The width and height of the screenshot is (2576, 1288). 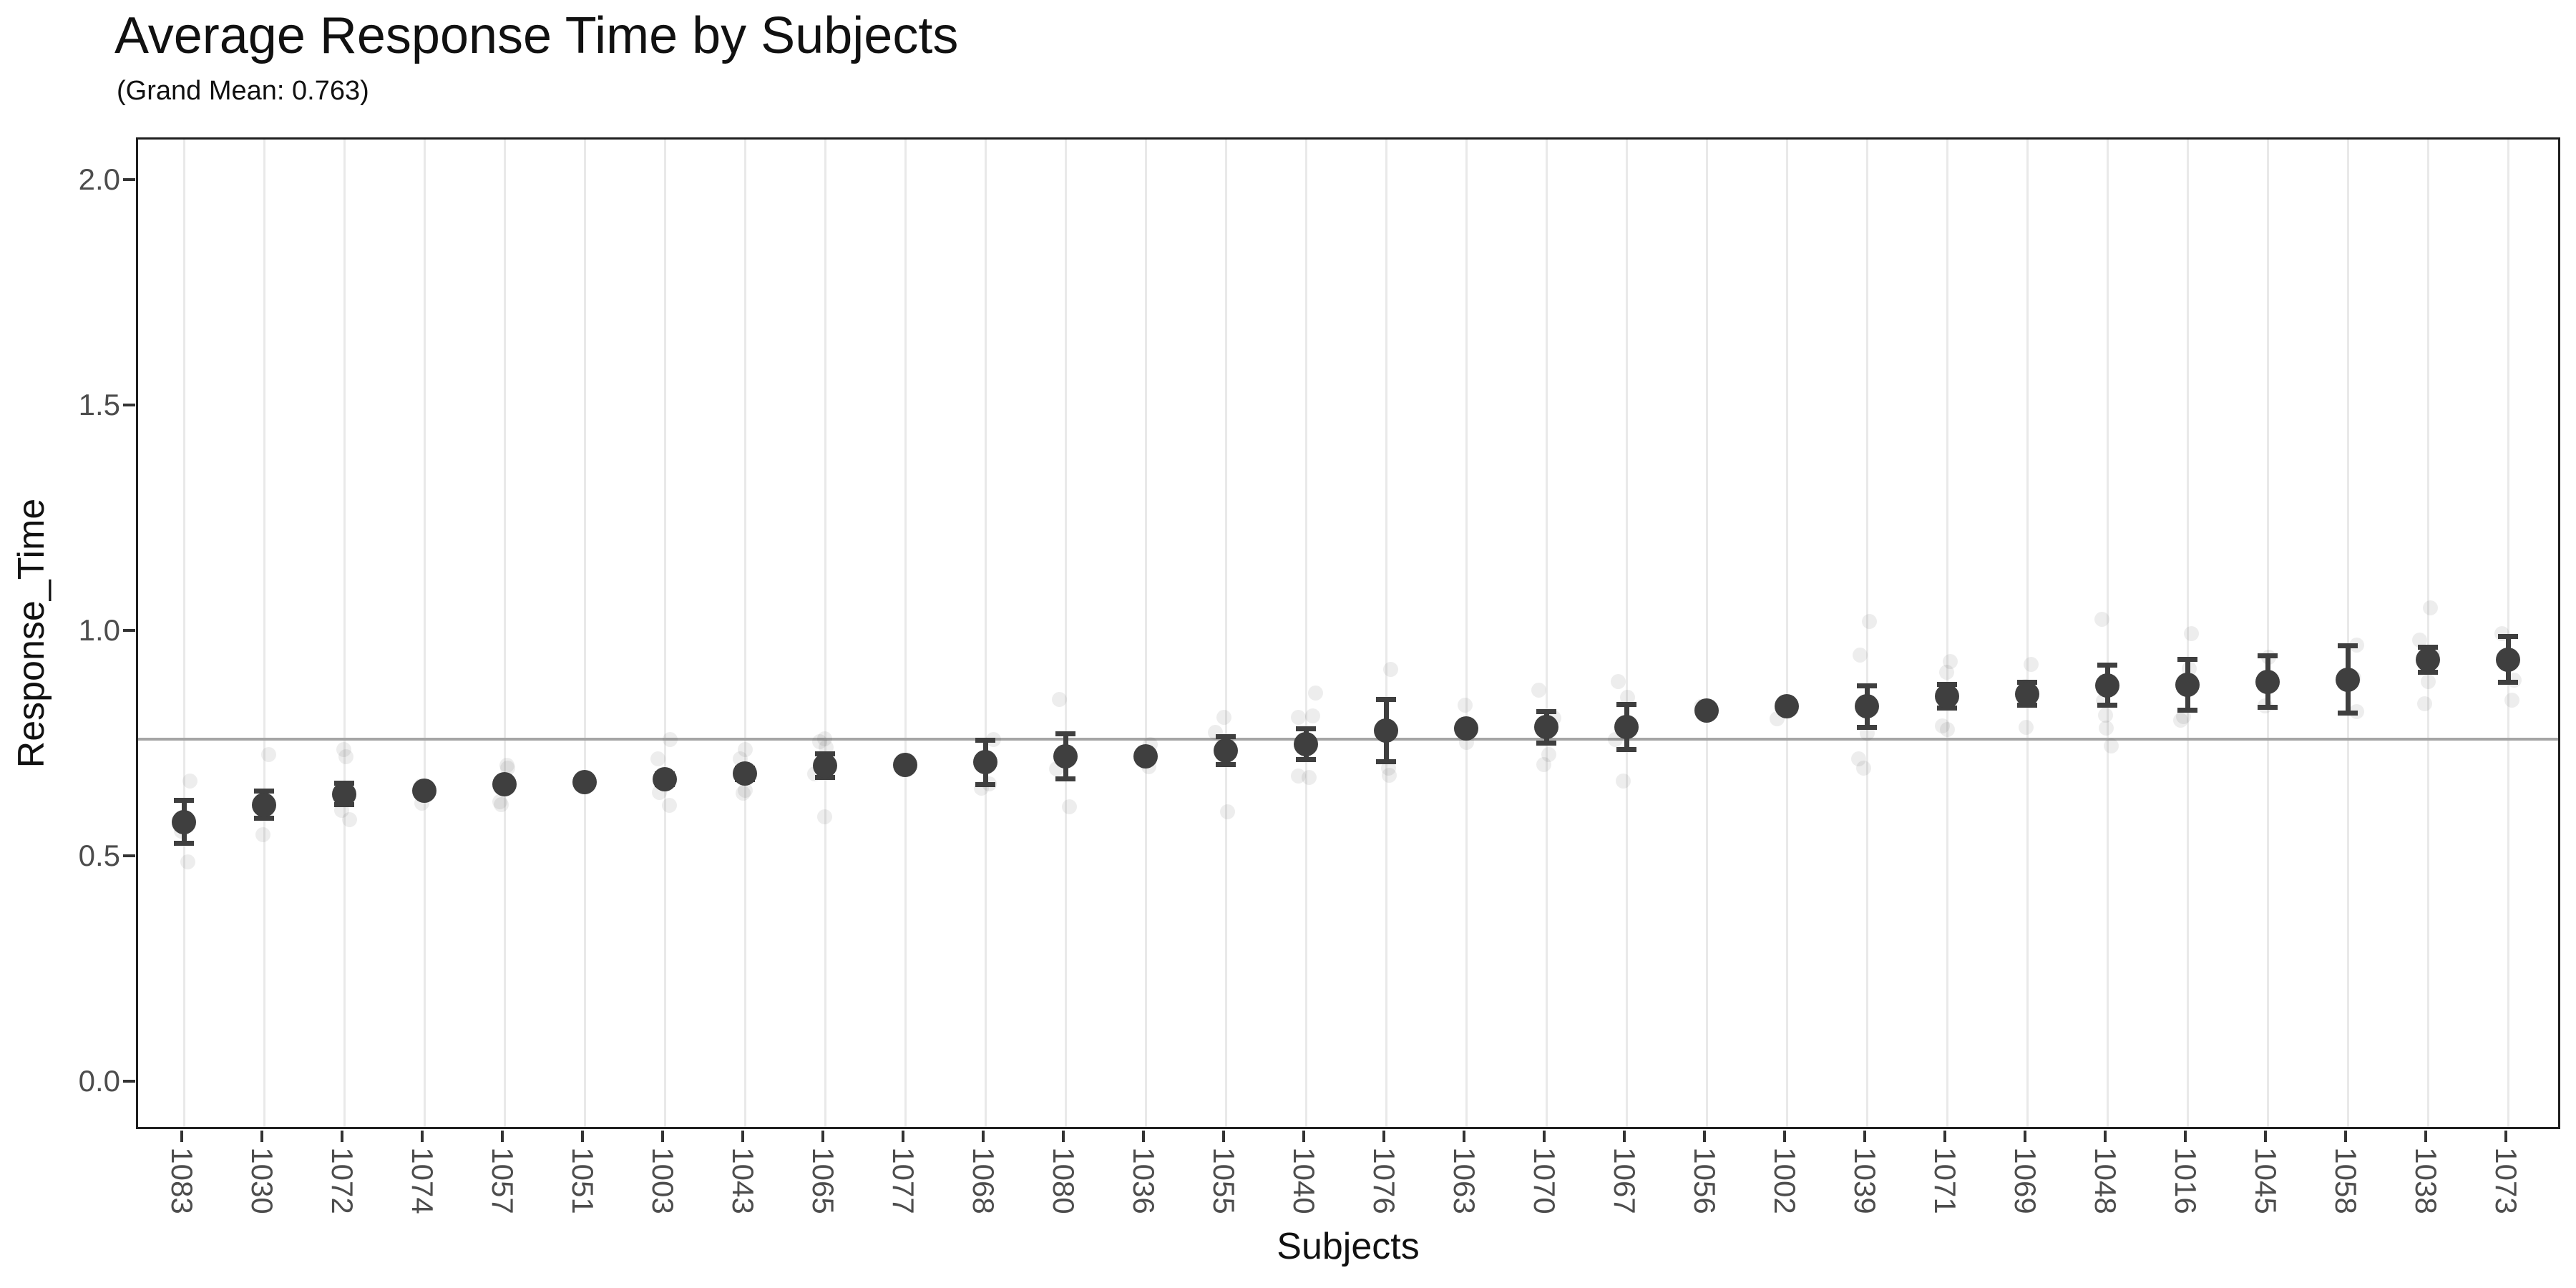 I want to click on x-tick-label: 1002, so click(x=1785, y=1180).